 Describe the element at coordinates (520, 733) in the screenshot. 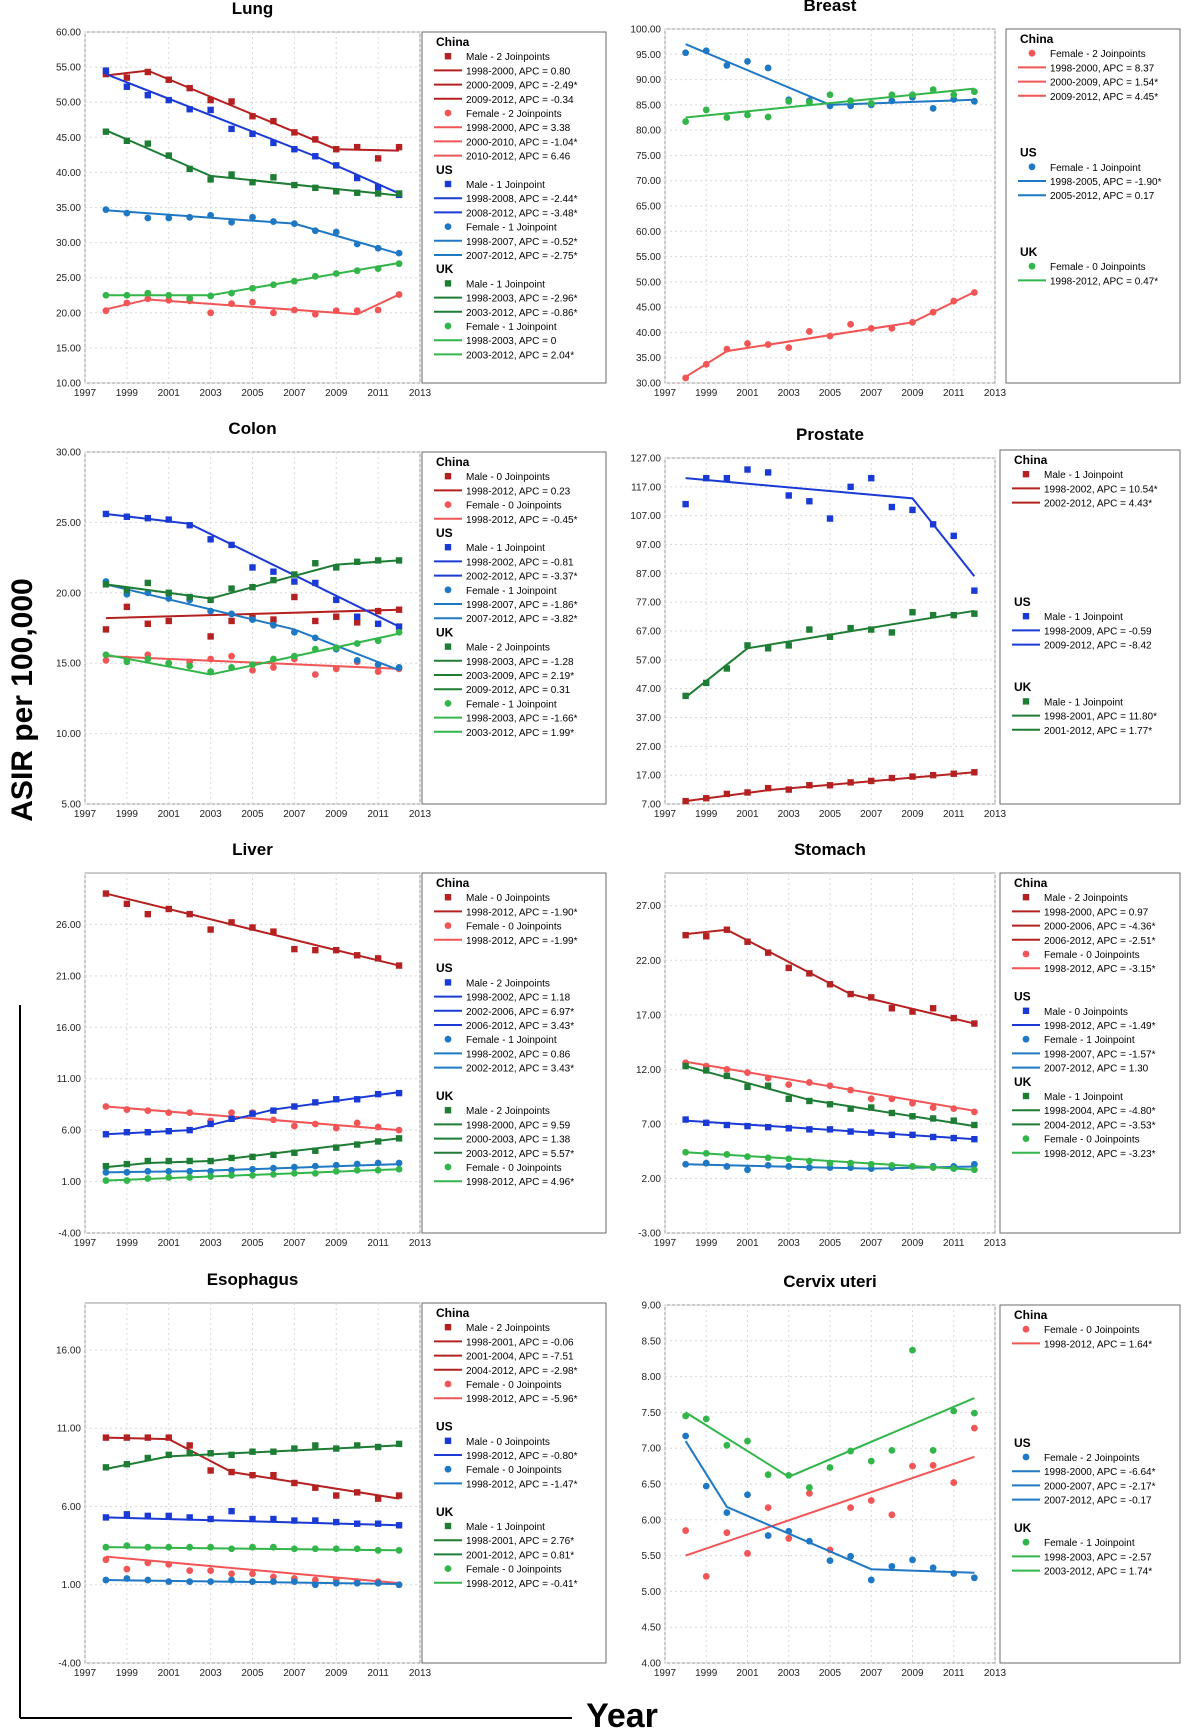

I see `legend-label: 2003-2012, APC = 1.99*` at that location.